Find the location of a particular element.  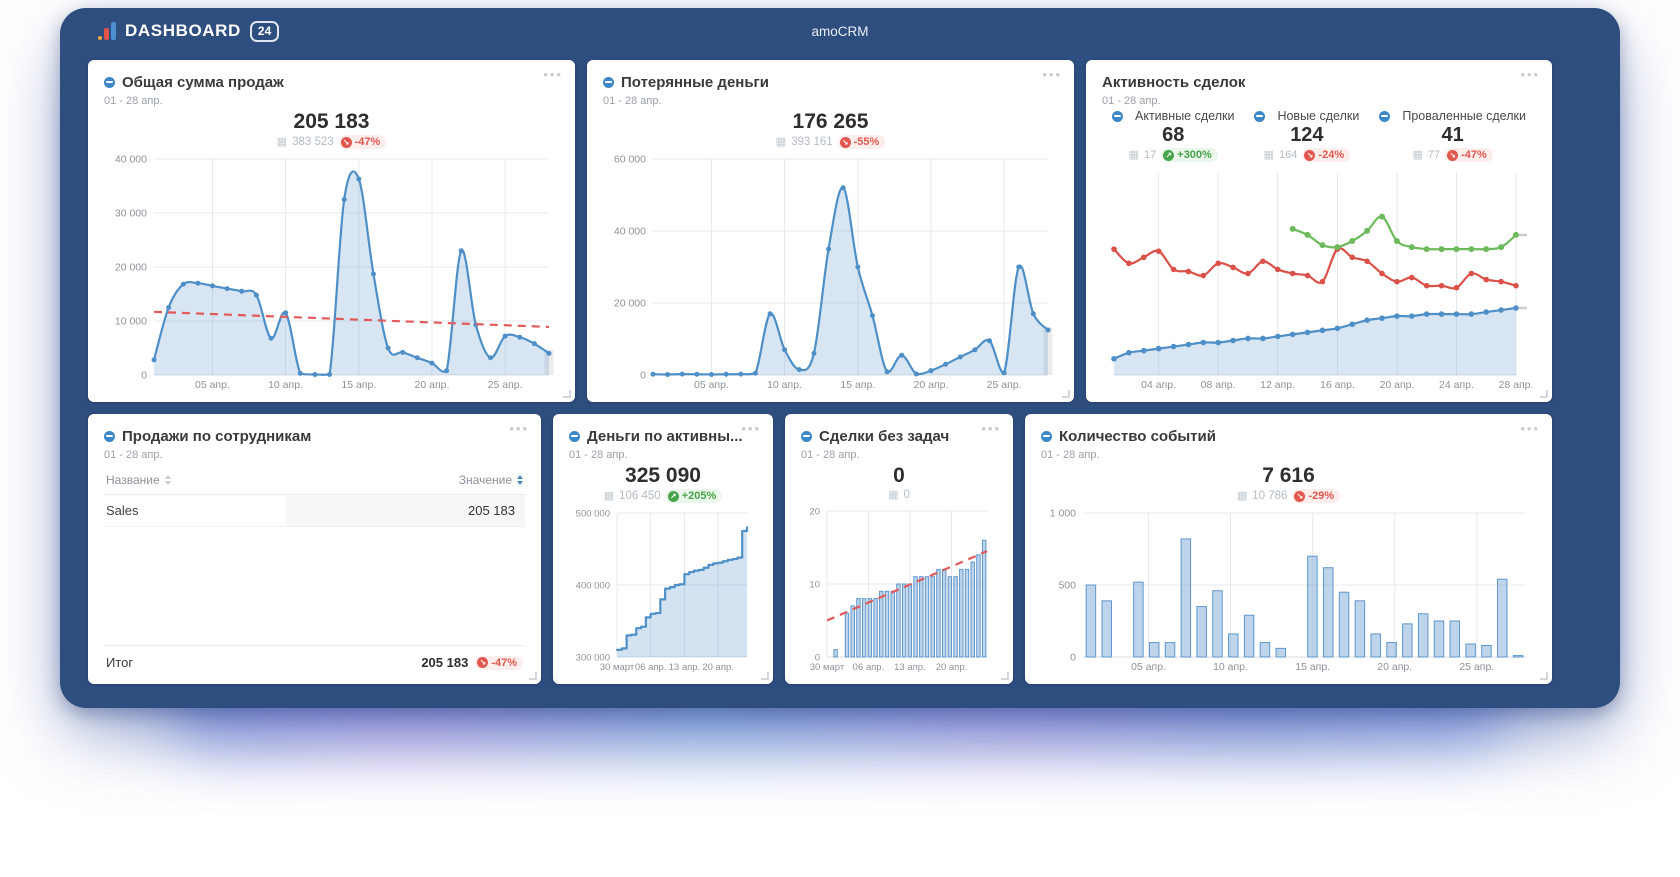

metric-block: 176 265 ▦ 393 161 -55% is located at coordinates (830, 129).